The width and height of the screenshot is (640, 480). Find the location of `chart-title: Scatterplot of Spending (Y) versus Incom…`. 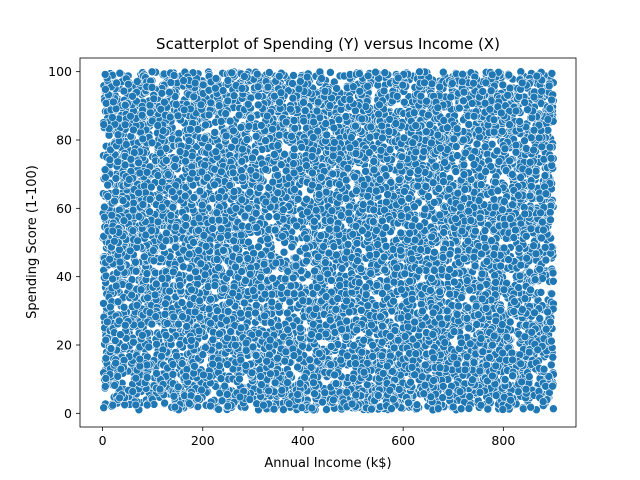

chart-title: Scatterplot of Spending (Y) versus Incom… is located at coordinates (328, 44).